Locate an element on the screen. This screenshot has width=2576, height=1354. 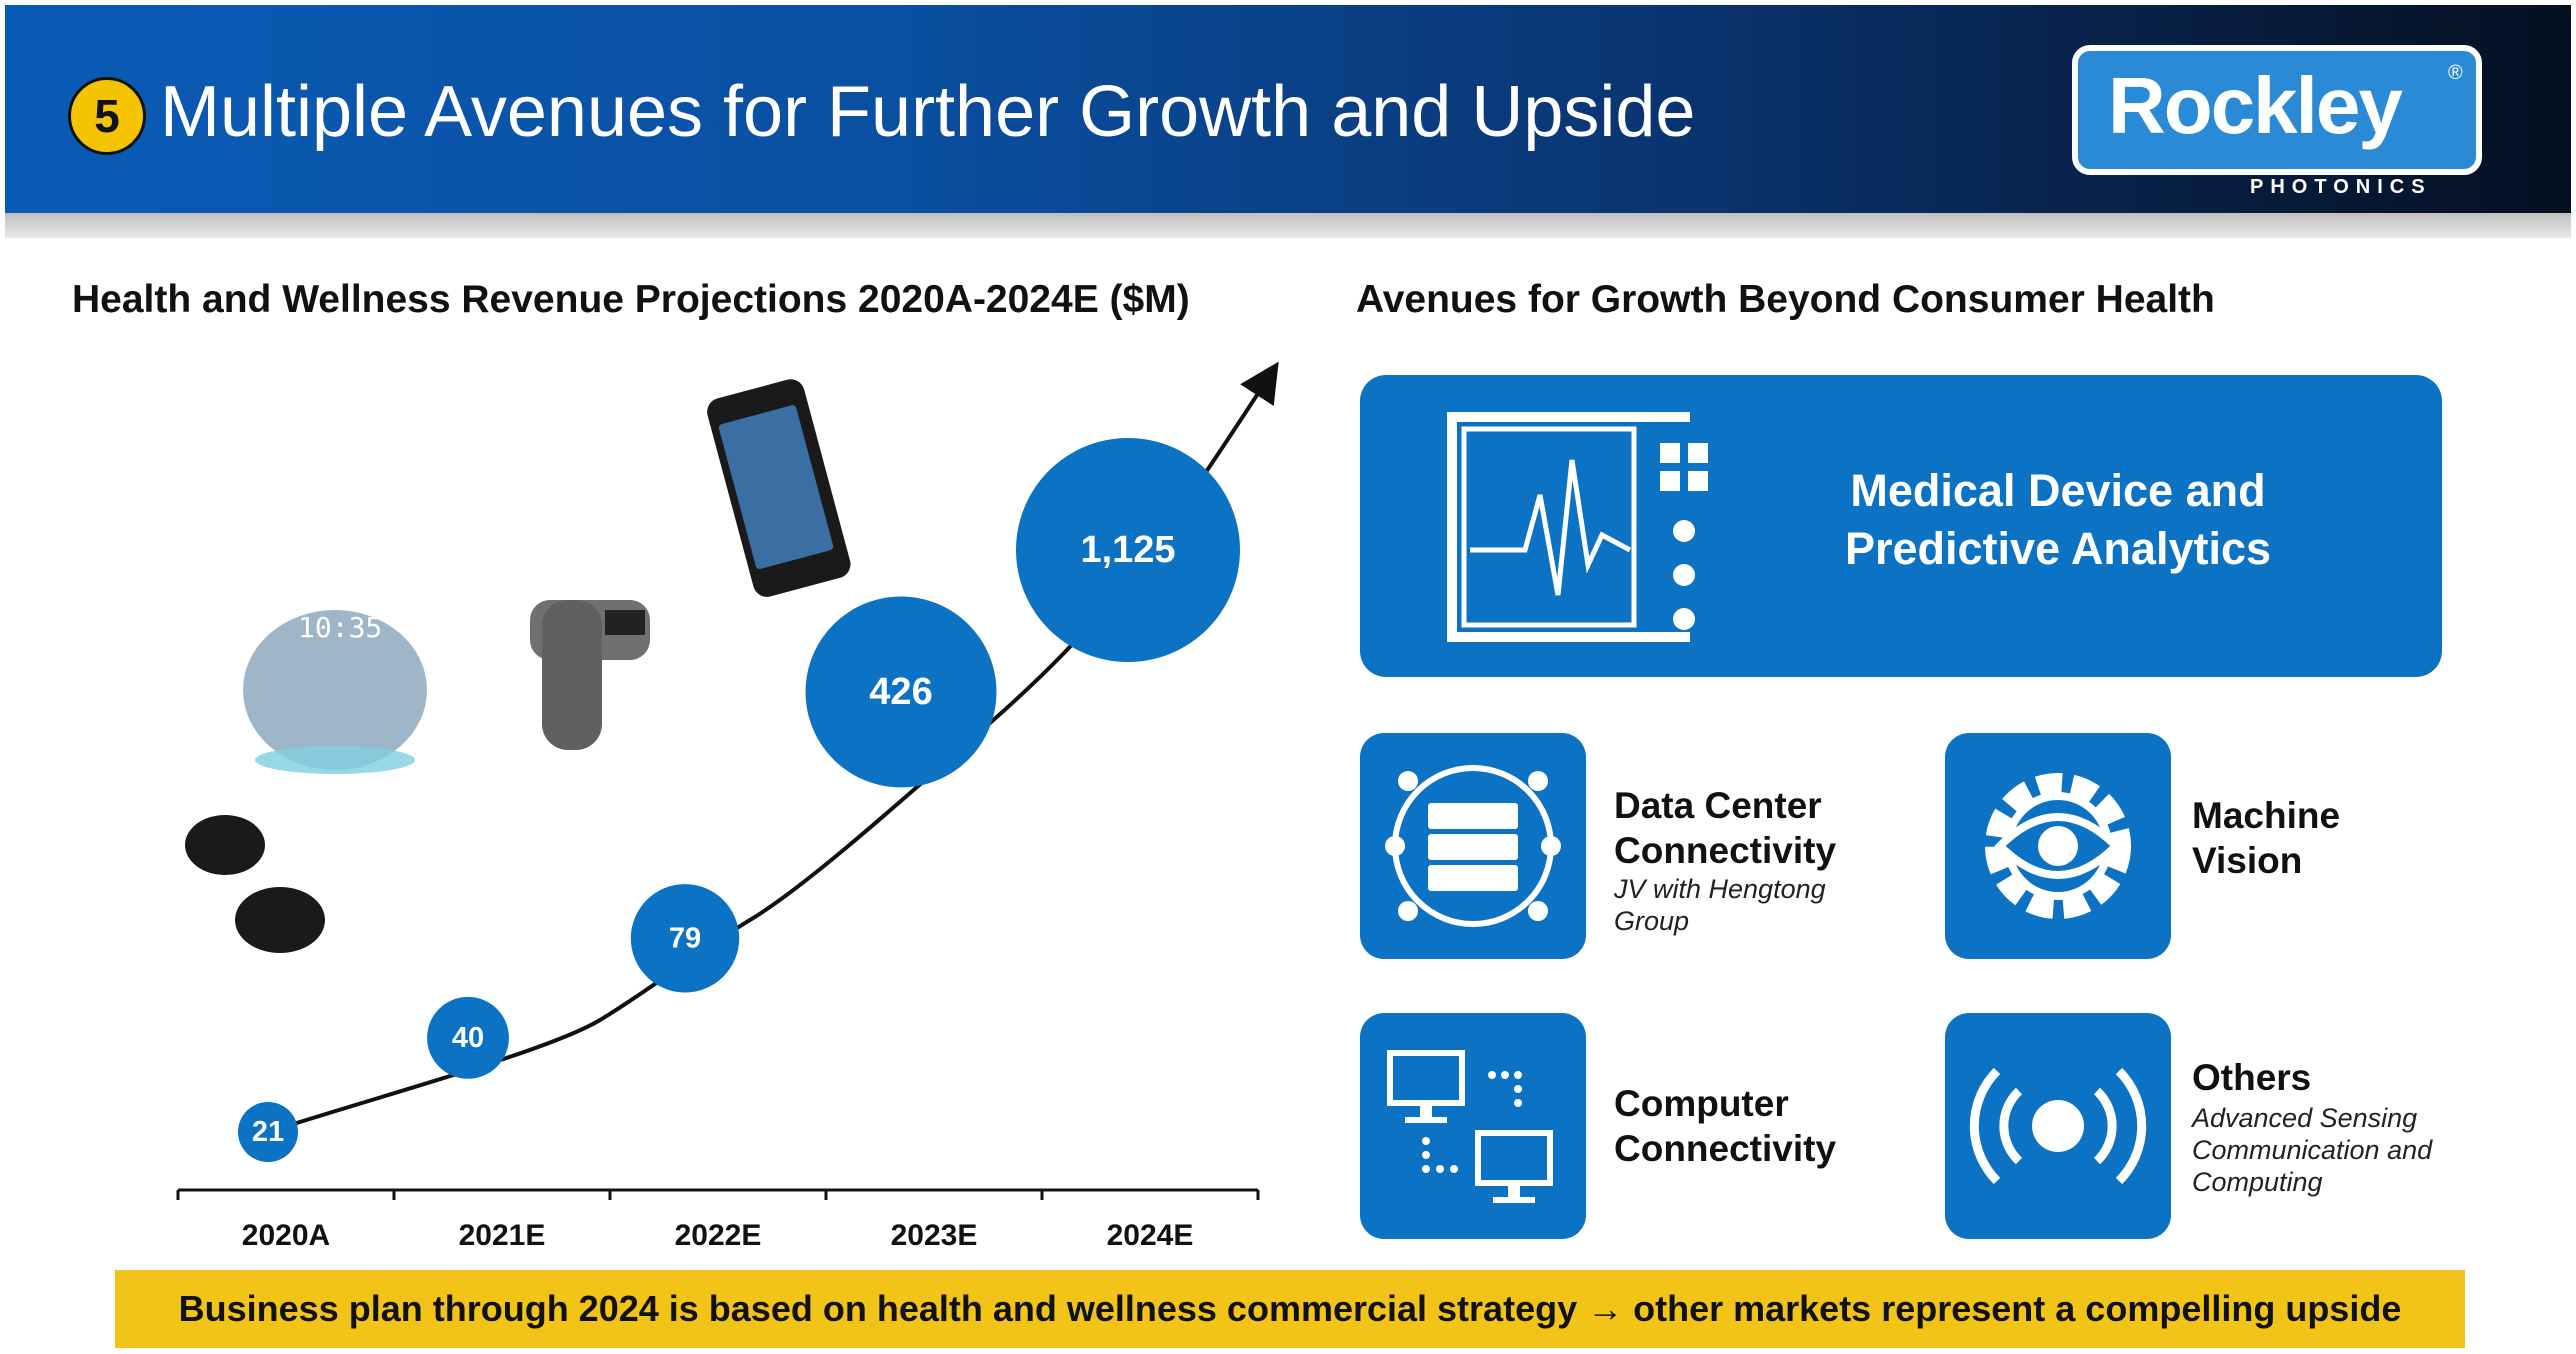
broadcast-icon is located at coordinates (2058, 1126).